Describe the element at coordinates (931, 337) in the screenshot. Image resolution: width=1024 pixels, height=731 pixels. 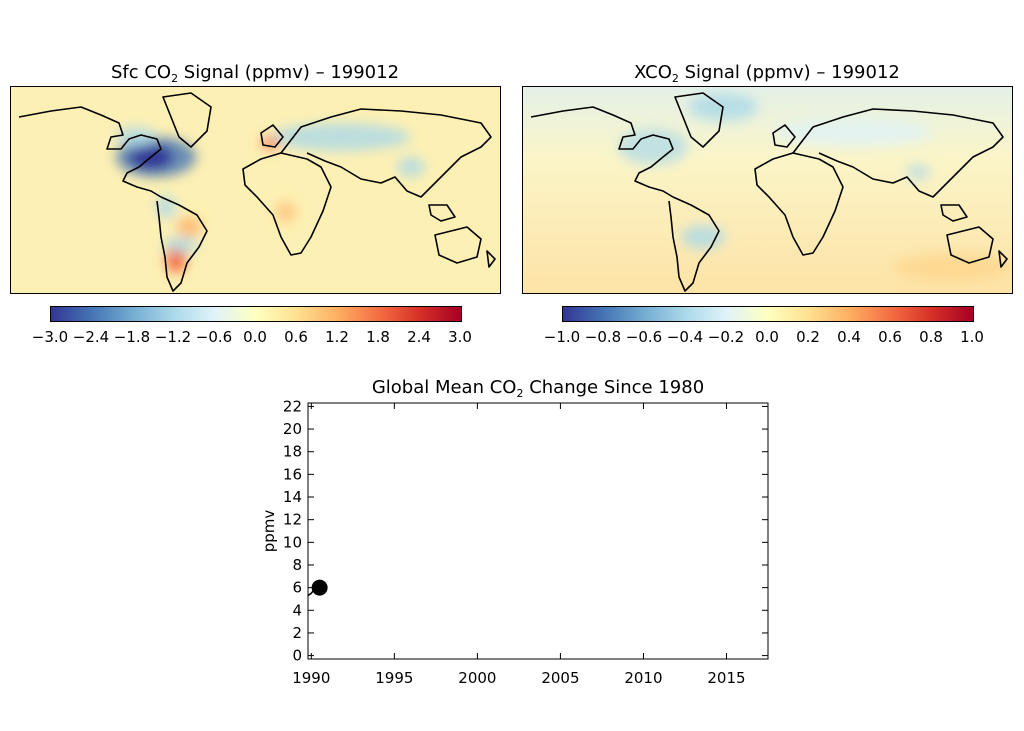
I see `colorbar-tick-label: 0.8` at that location.